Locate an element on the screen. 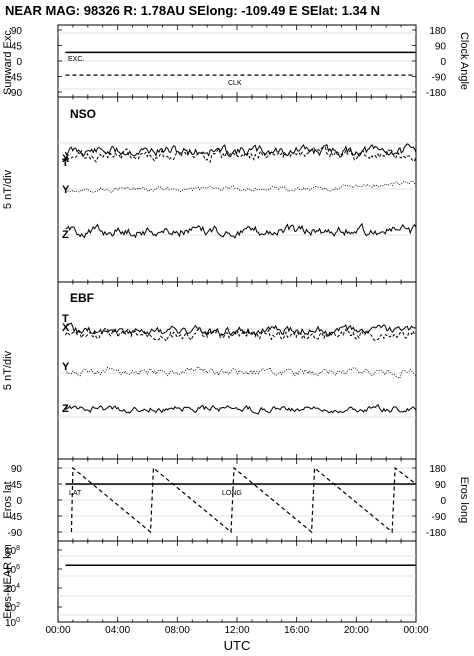 The height and width of the screenshot is (656, 474). x-tick-label: 08:00 is located at coordinates (177, 630).